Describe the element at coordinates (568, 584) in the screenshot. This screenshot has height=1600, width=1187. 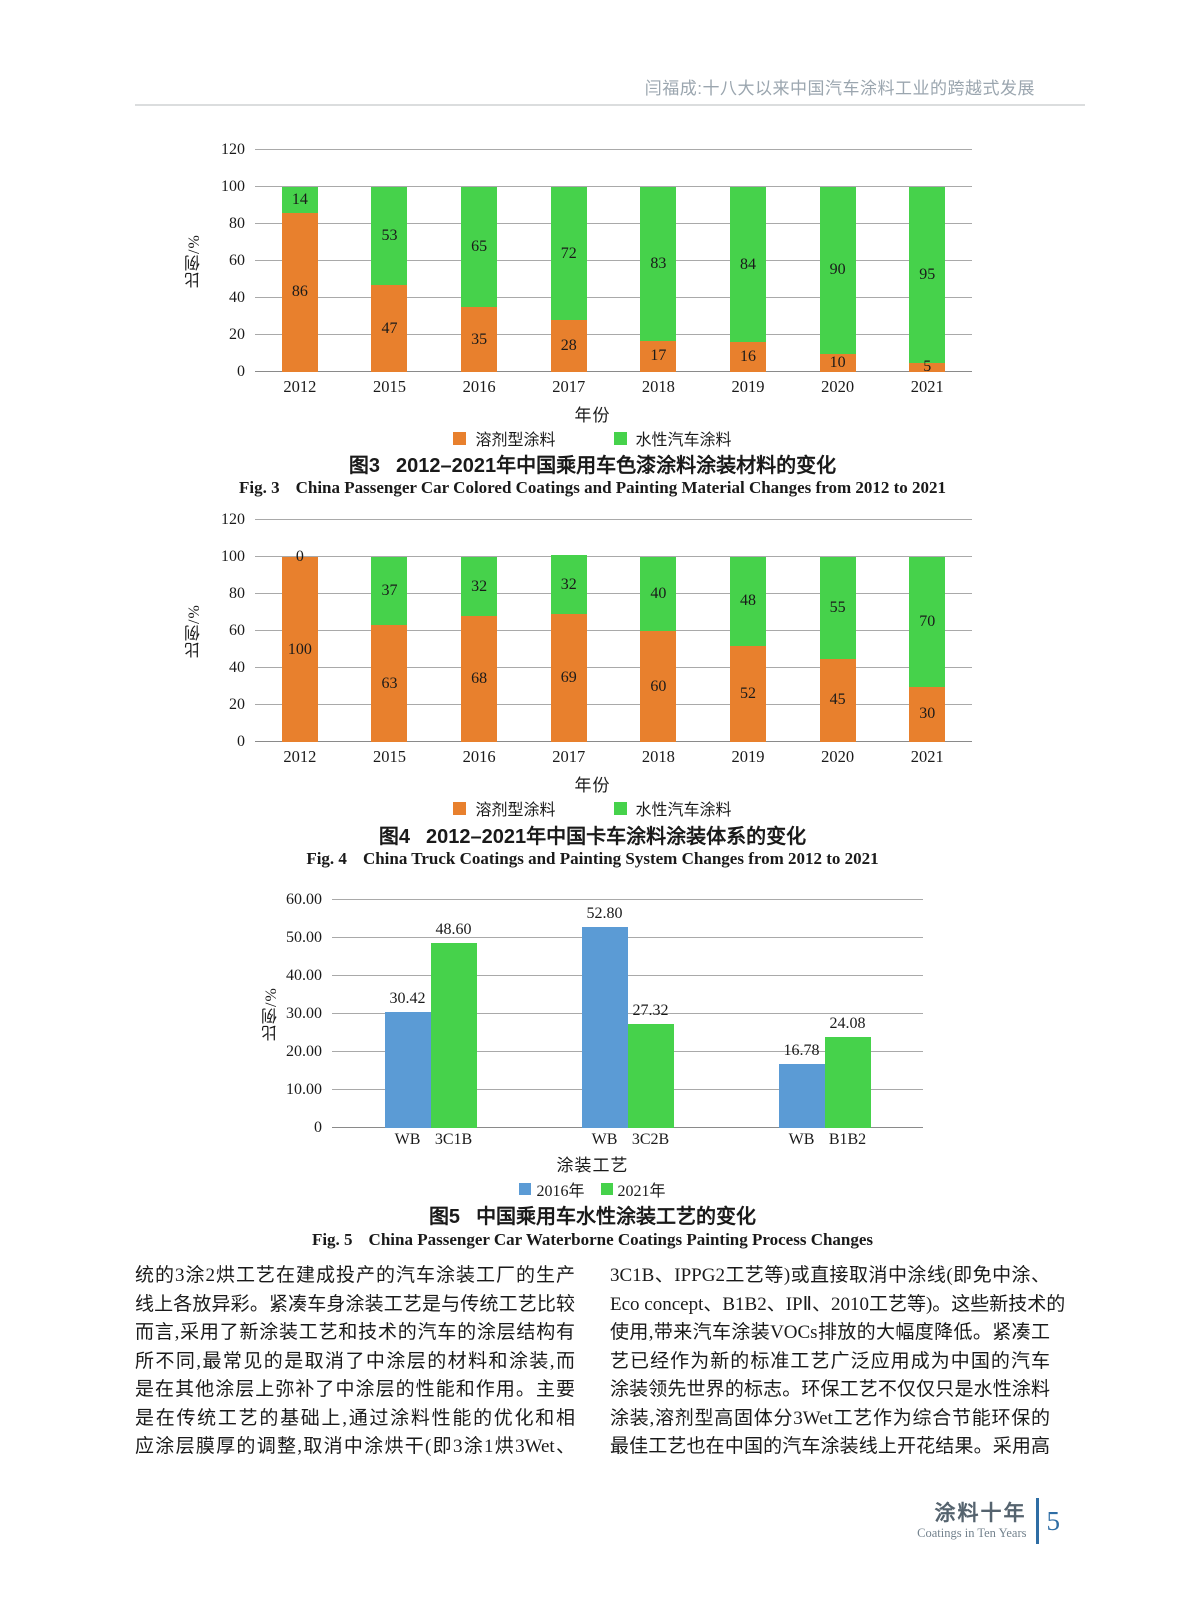
I see `bar-value-label: 32` at that location.